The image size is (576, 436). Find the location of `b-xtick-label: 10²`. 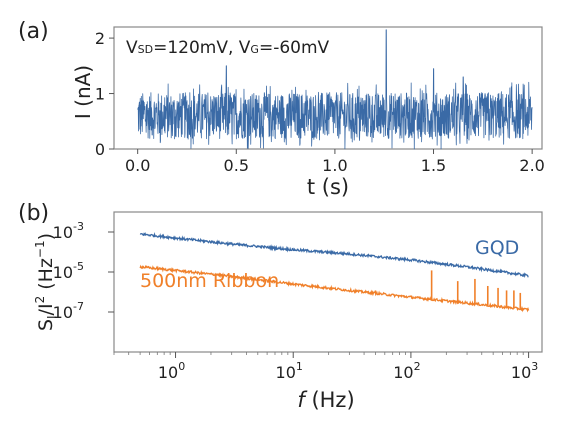

b-xtick-label: 10² is located at coordinates (406, 371).